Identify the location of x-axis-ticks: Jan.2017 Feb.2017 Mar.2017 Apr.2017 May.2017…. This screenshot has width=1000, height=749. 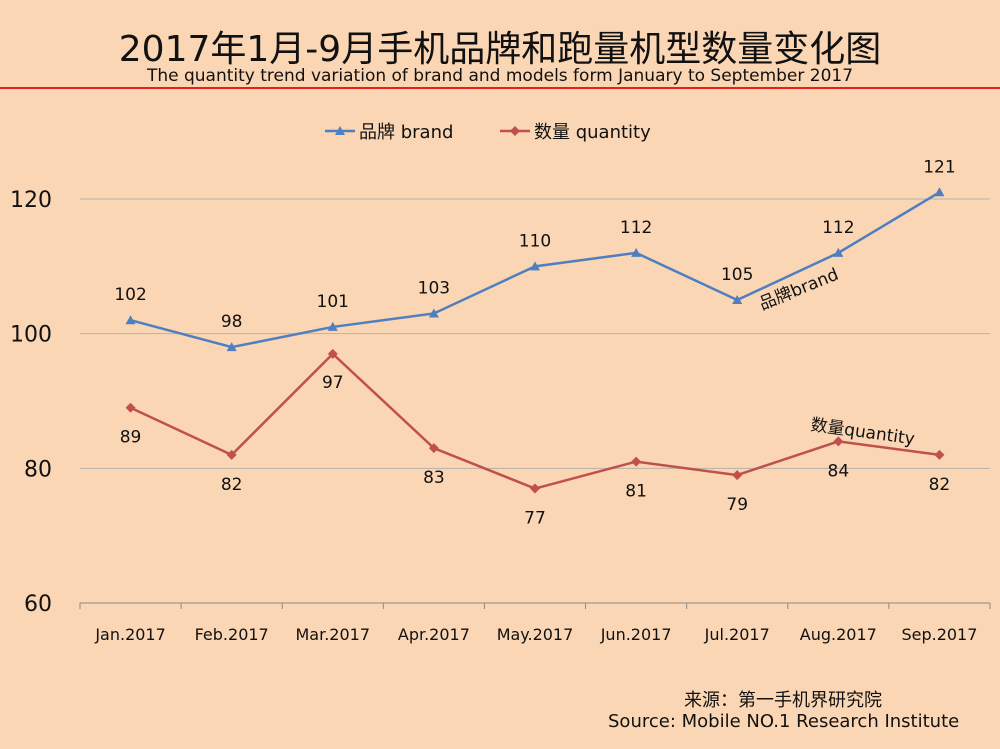
(535, 623).